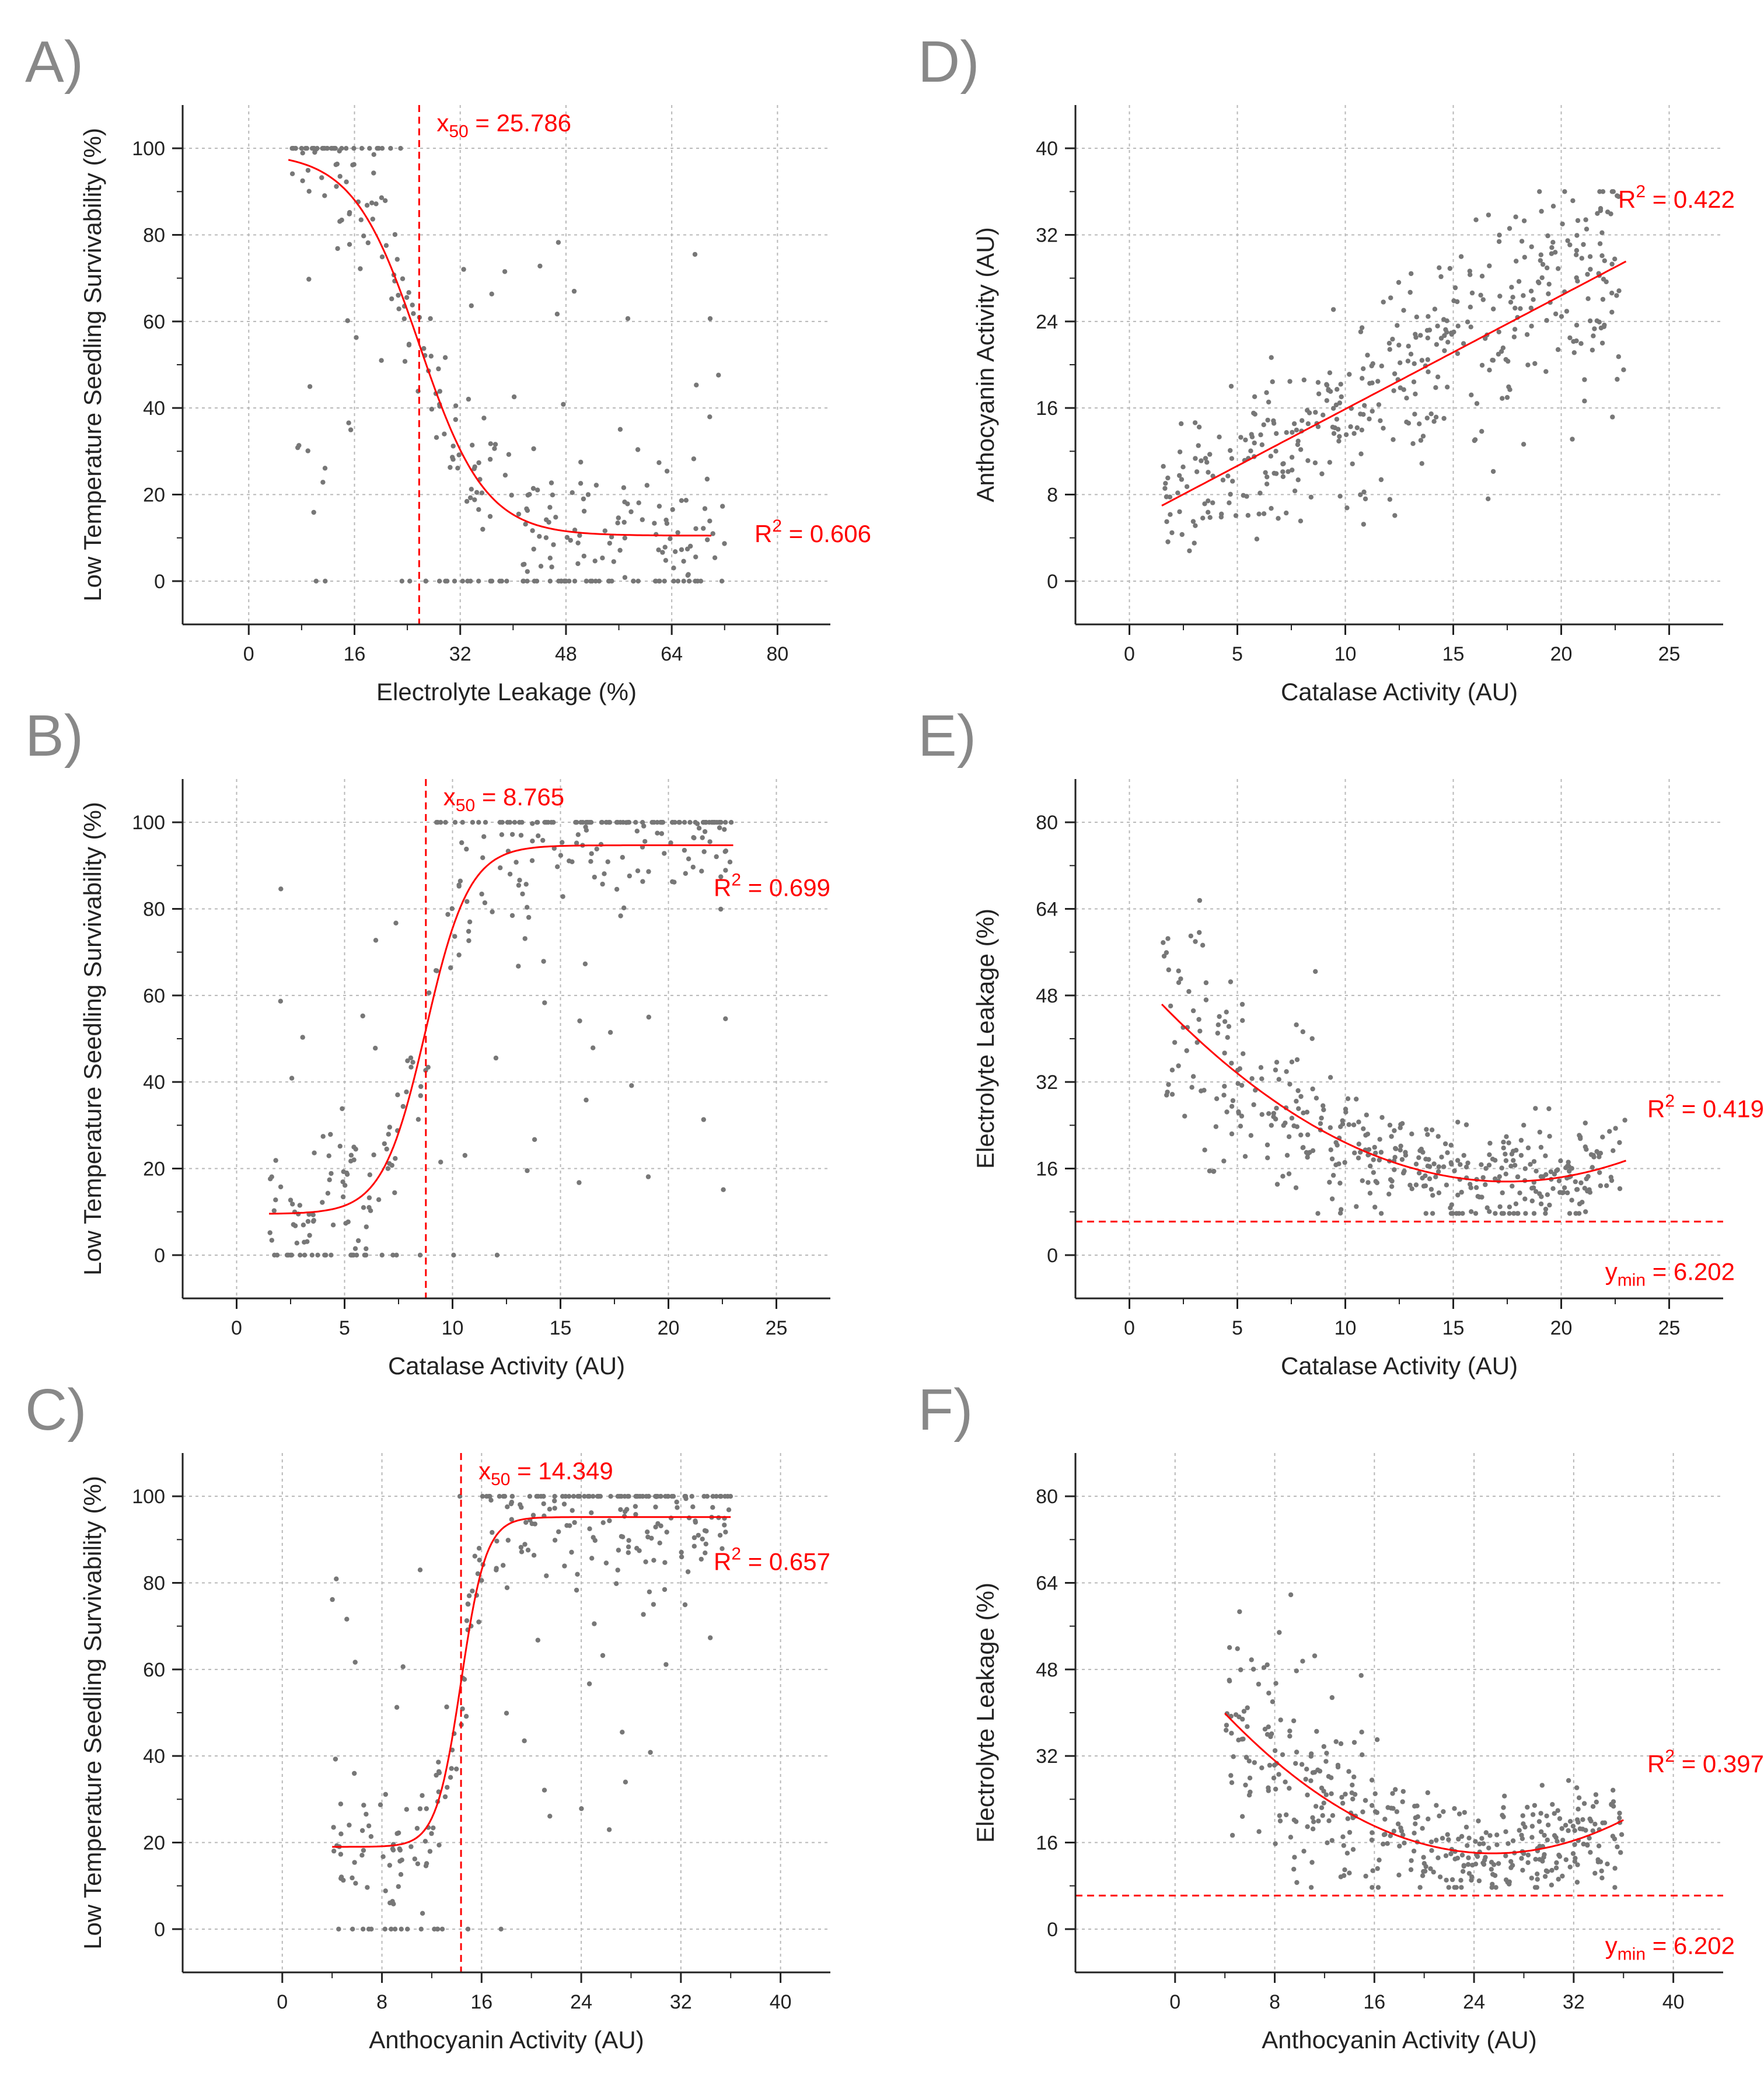  What do you see at coordinates (1670, 1274) in the screenshot?
I see `ymin-label-e: ymin = 6.202` at bounding box center [1670, 1274].